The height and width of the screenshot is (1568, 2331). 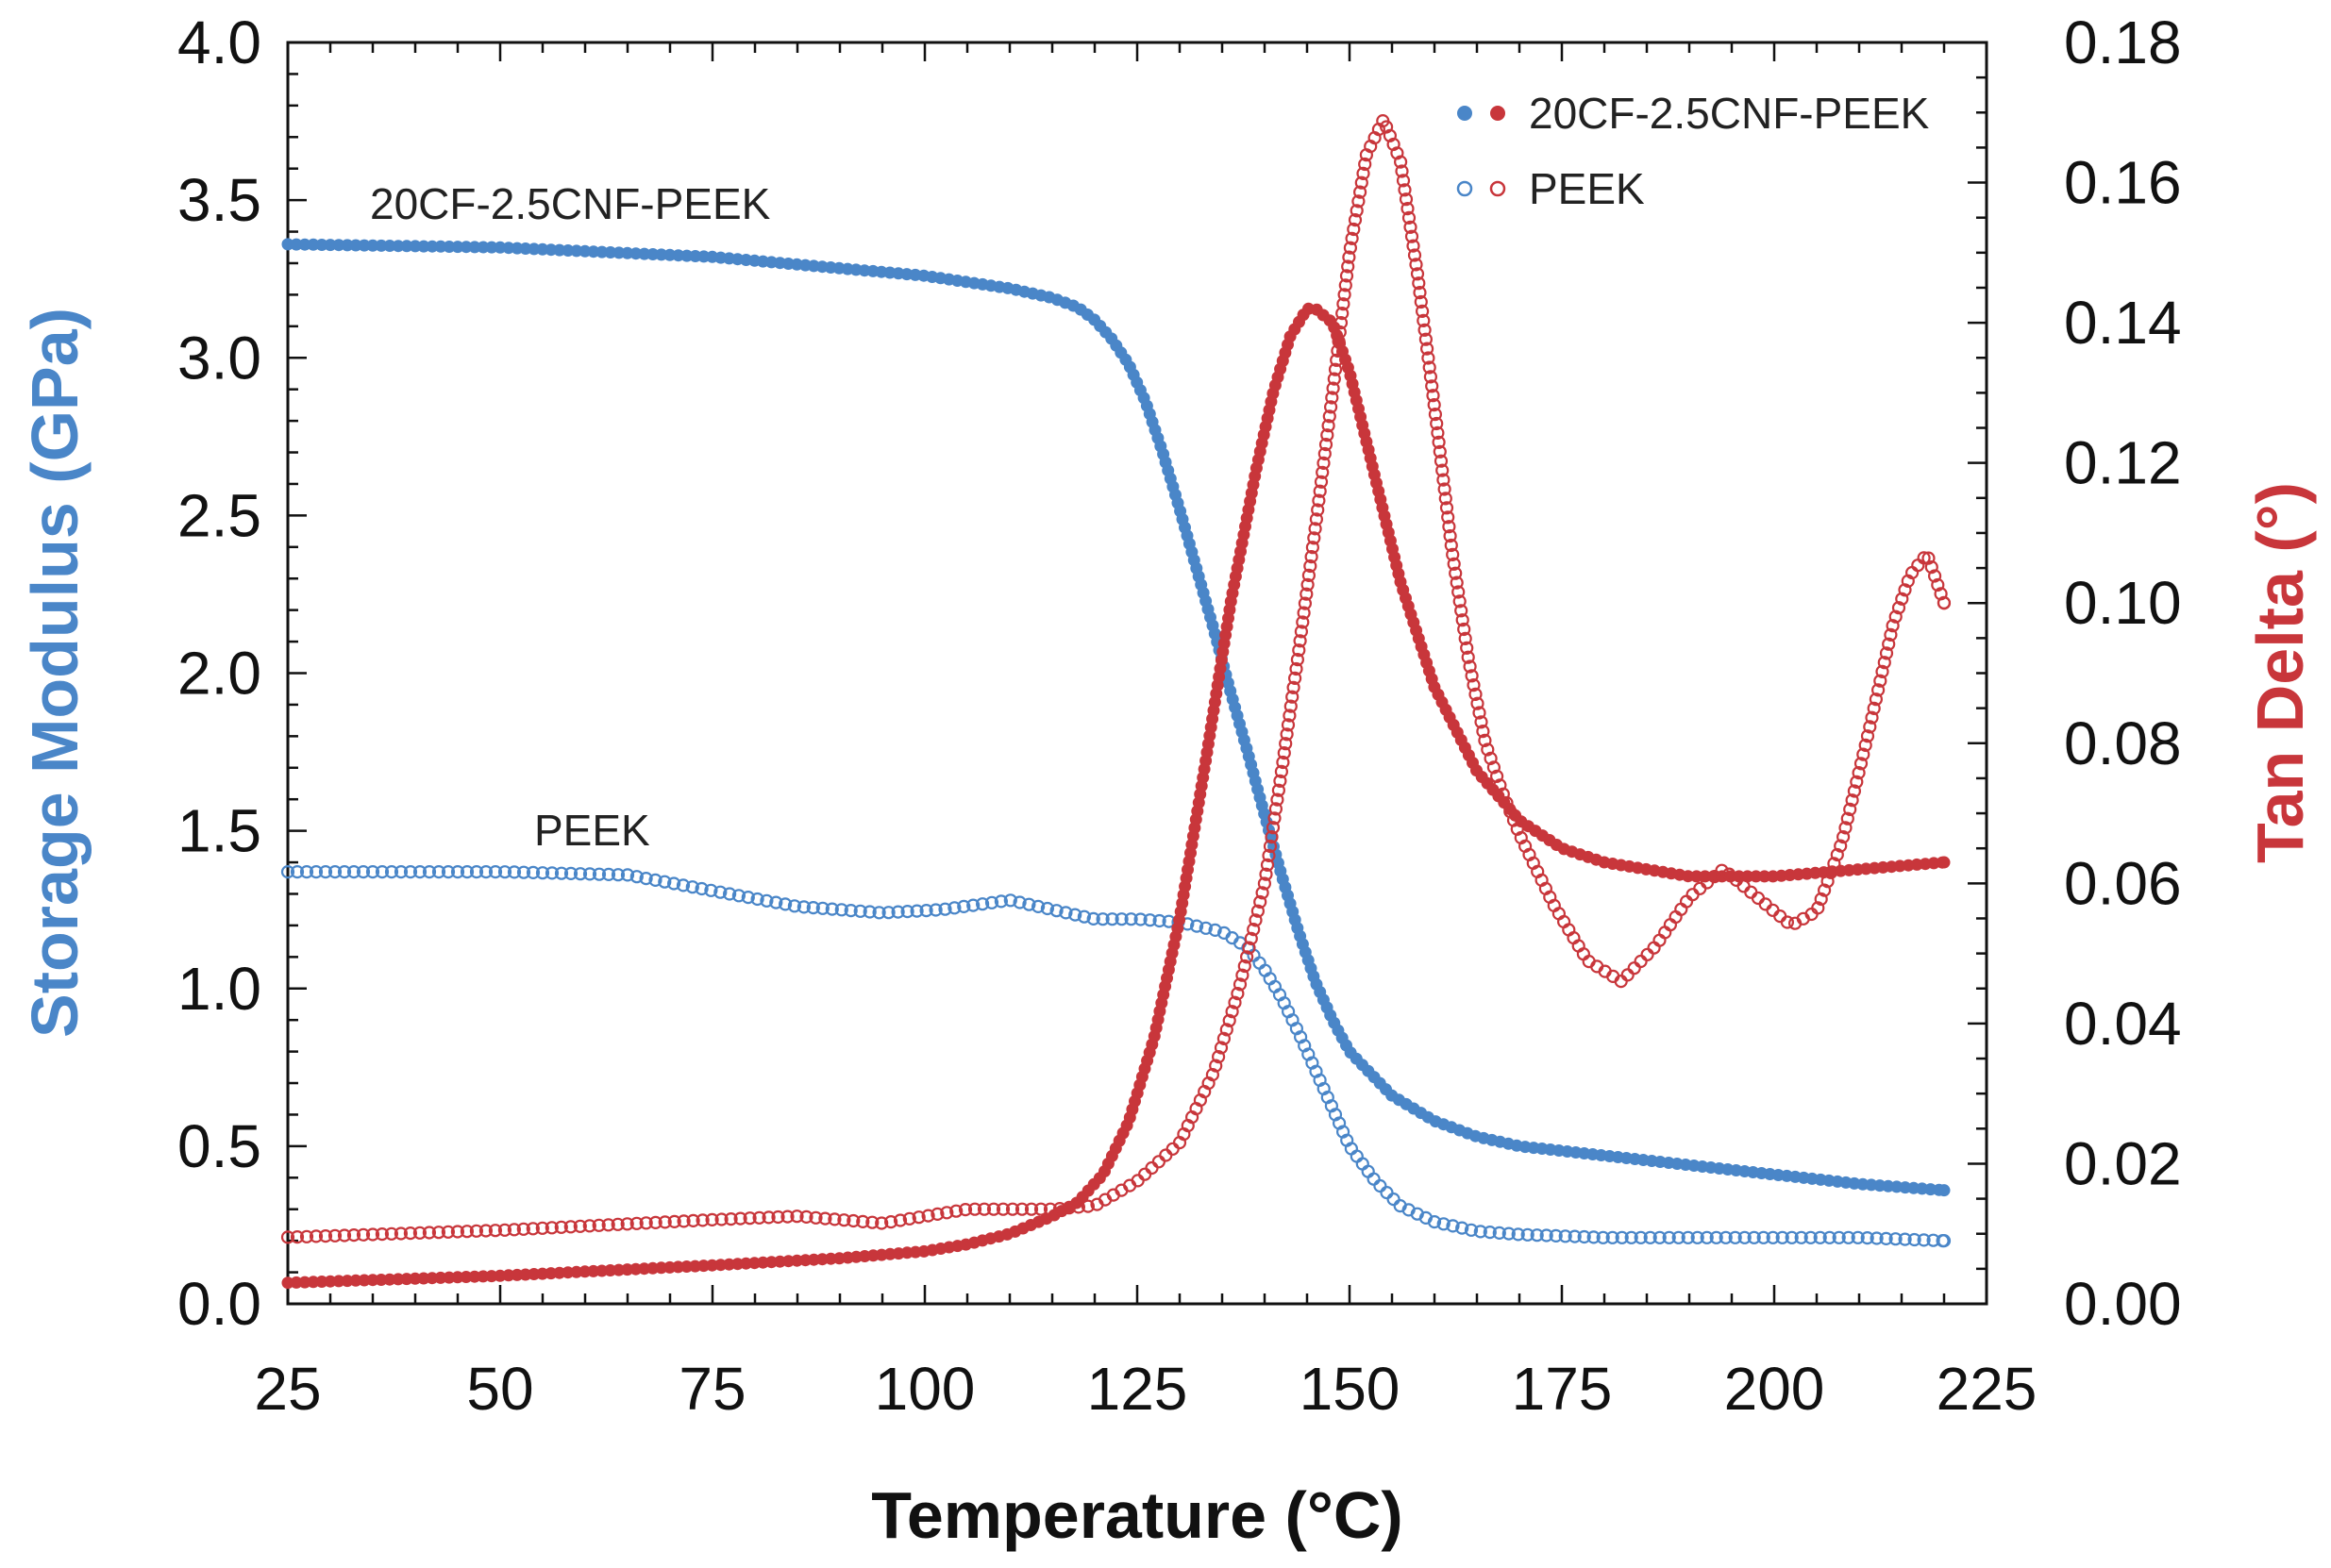 I want to click on x-tick-label: 50, so click(x=500, y=1389).